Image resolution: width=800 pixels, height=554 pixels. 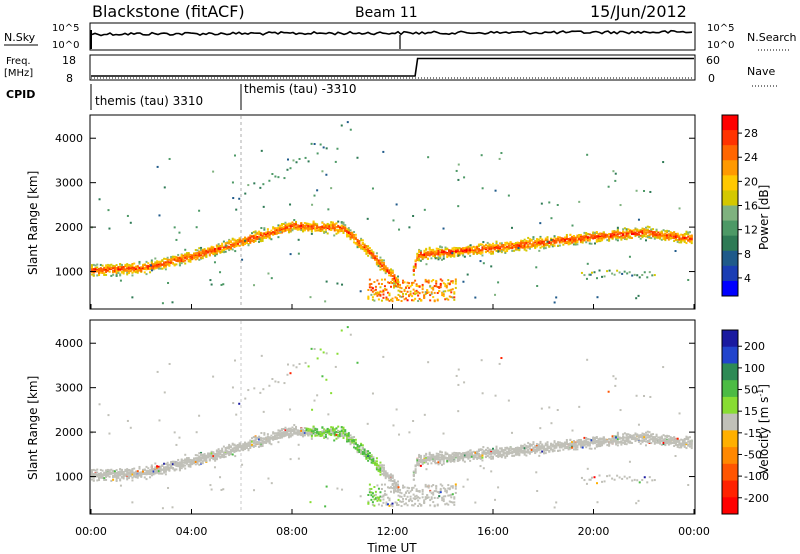 I want to click on nsky-label: N.Sky, so click(x=20, y=37).